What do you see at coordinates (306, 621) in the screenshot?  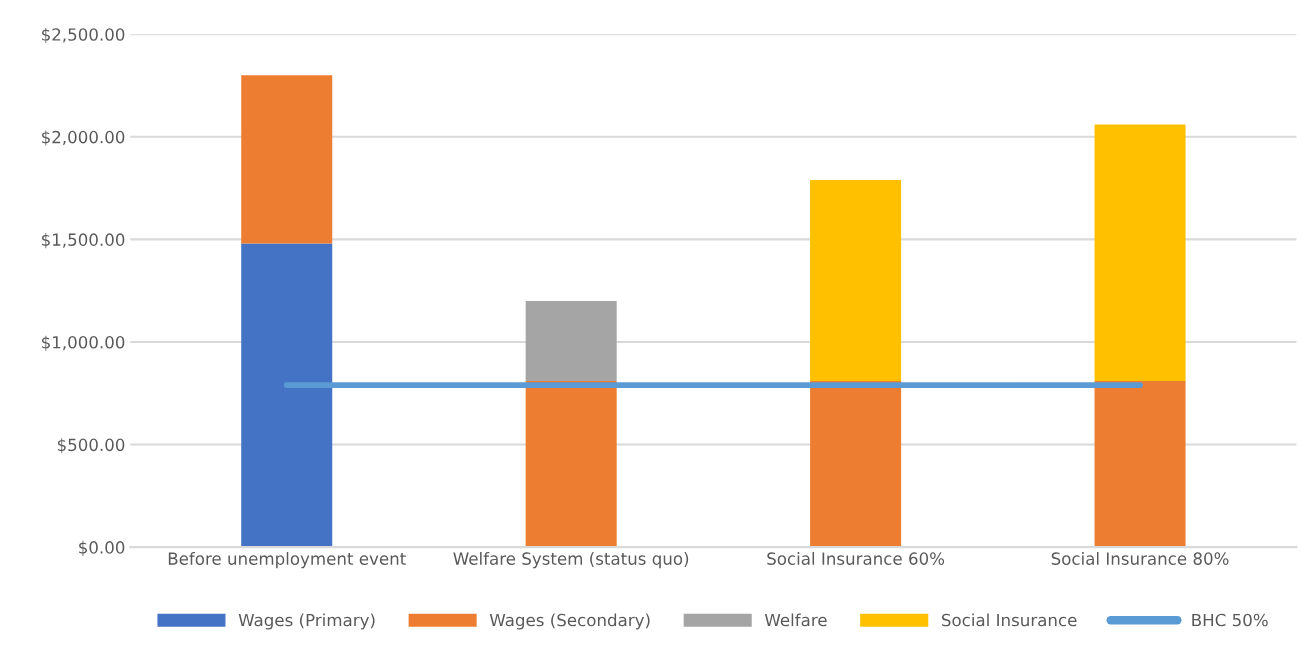 I see `legend-label: Wages (Primary)` at bounding box center [306, 621].